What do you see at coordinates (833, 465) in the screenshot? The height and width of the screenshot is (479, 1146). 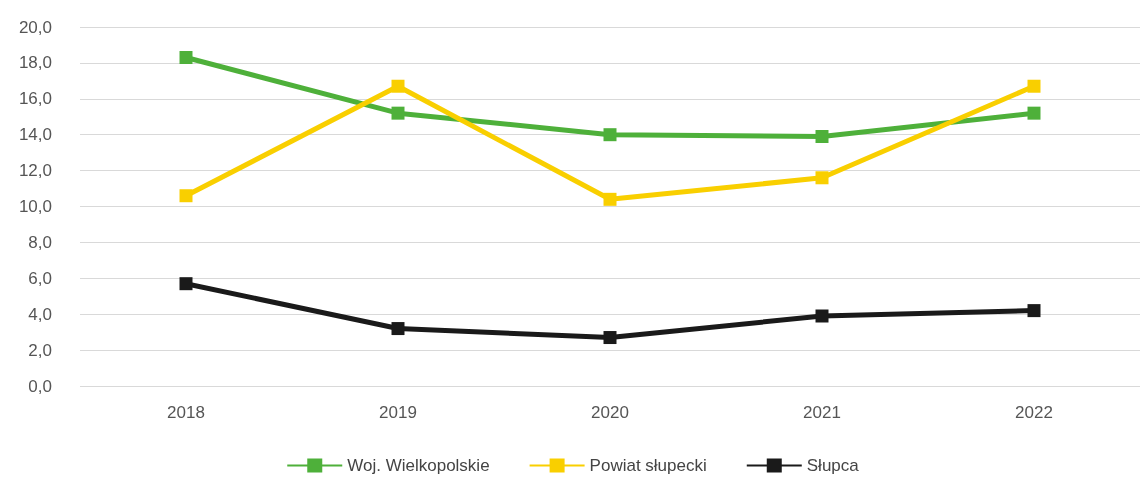 I see `legend-label: Słupca` at bounding box center [833, 465].